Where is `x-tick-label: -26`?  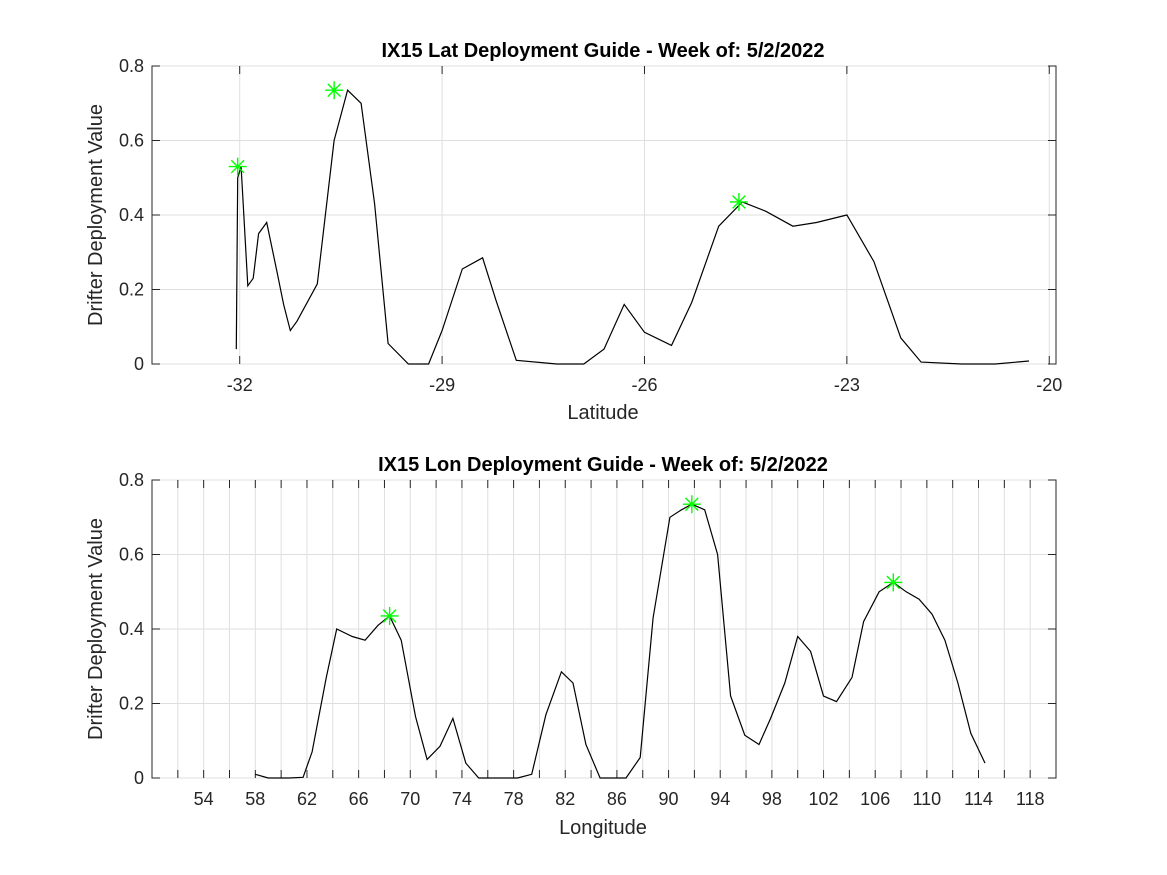
x-tick-label: -26 is located at coordinates (644, 385).